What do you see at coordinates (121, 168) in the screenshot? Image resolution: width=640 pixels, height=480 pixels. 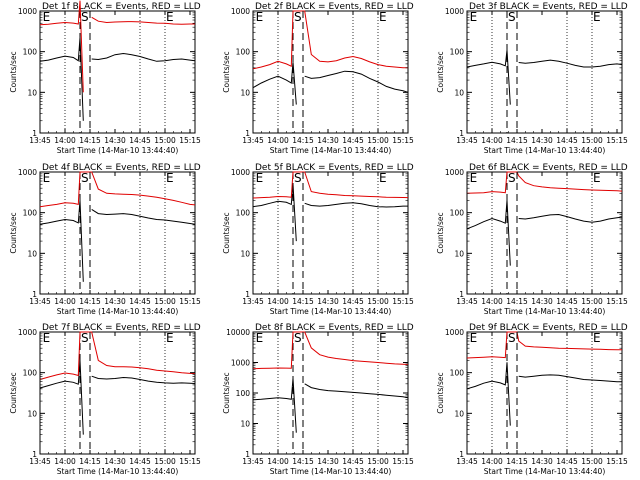 I see `panel-title: Det 4f BLACK = Events, RED = LLD` at bounding box center [121, 168].